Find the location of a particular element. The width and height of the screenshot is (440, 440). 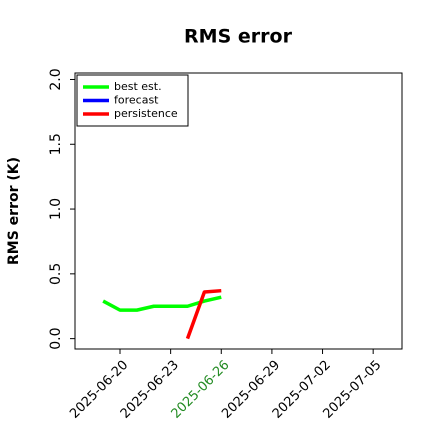

y-tick-label: 0.5 is located at coordinates (56, 274).